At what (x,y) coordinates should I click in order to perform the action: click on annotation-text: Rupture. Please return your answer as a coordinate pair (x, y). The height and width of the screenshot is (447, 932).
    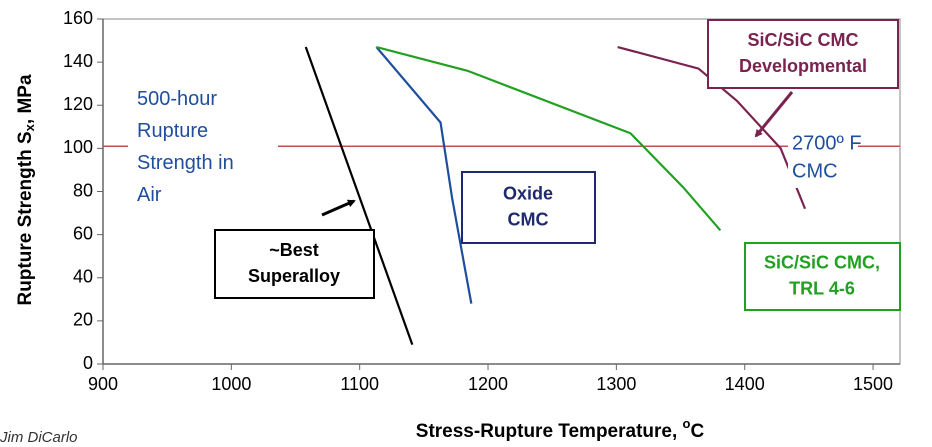
    Looking at the image, I should click on (172, 131).